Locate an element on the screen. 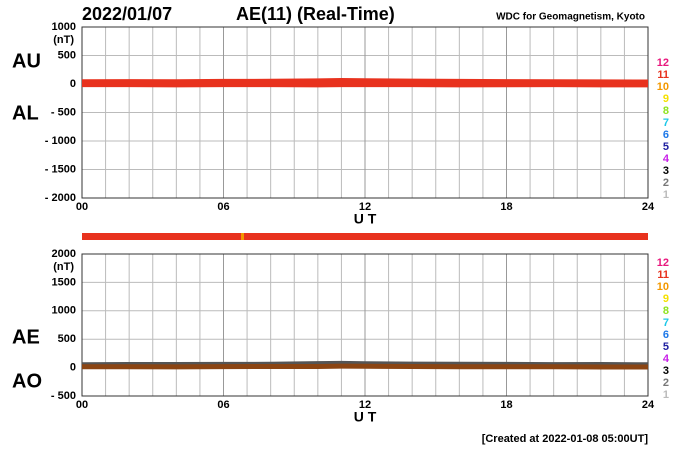 Image resolution: width=700 pixels, height=450 pixels. series-name: AE is located at coordinates (26, 337).